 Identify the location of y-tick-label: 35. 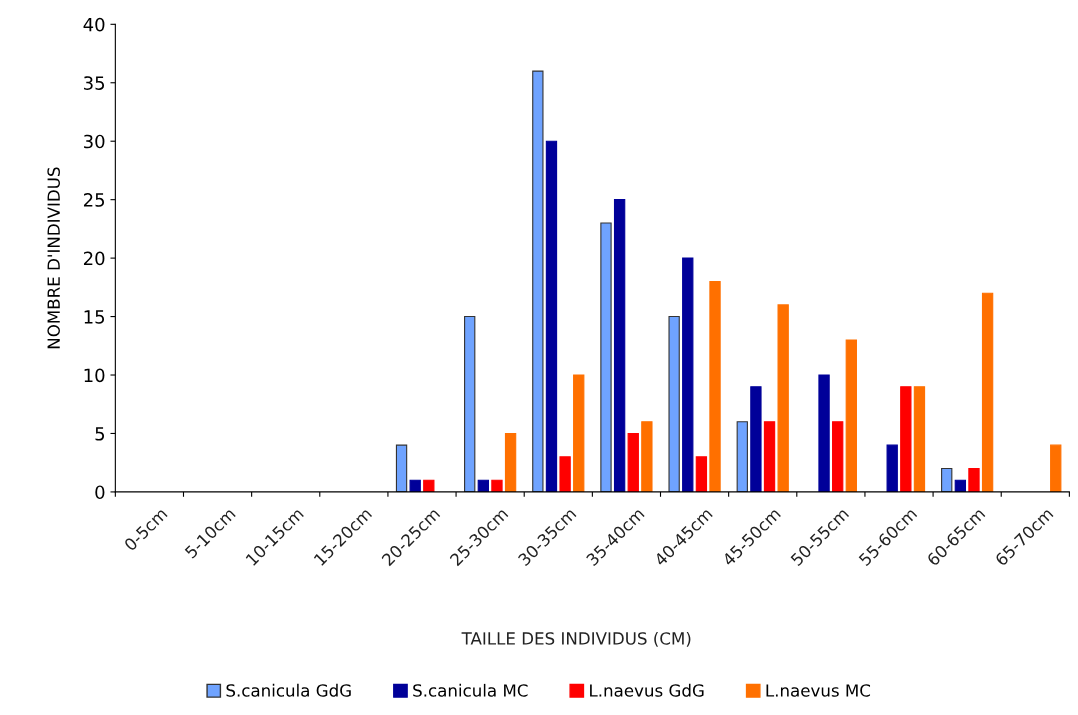
(94, 83).